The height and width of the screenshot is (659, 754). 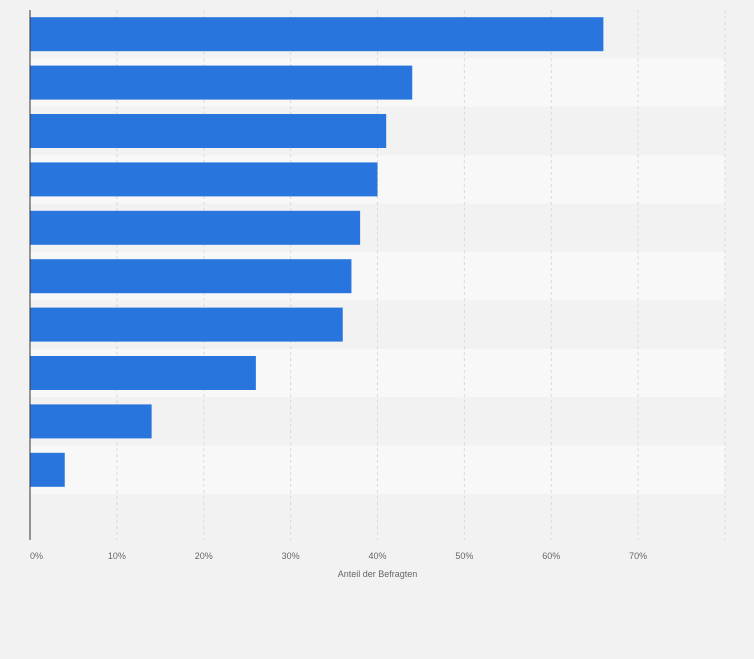 What do you see at coordinates (378, 574) in the screenshot?
I see `x-axis-title: Anteil der Befragten` at bounding box center [378, 574].